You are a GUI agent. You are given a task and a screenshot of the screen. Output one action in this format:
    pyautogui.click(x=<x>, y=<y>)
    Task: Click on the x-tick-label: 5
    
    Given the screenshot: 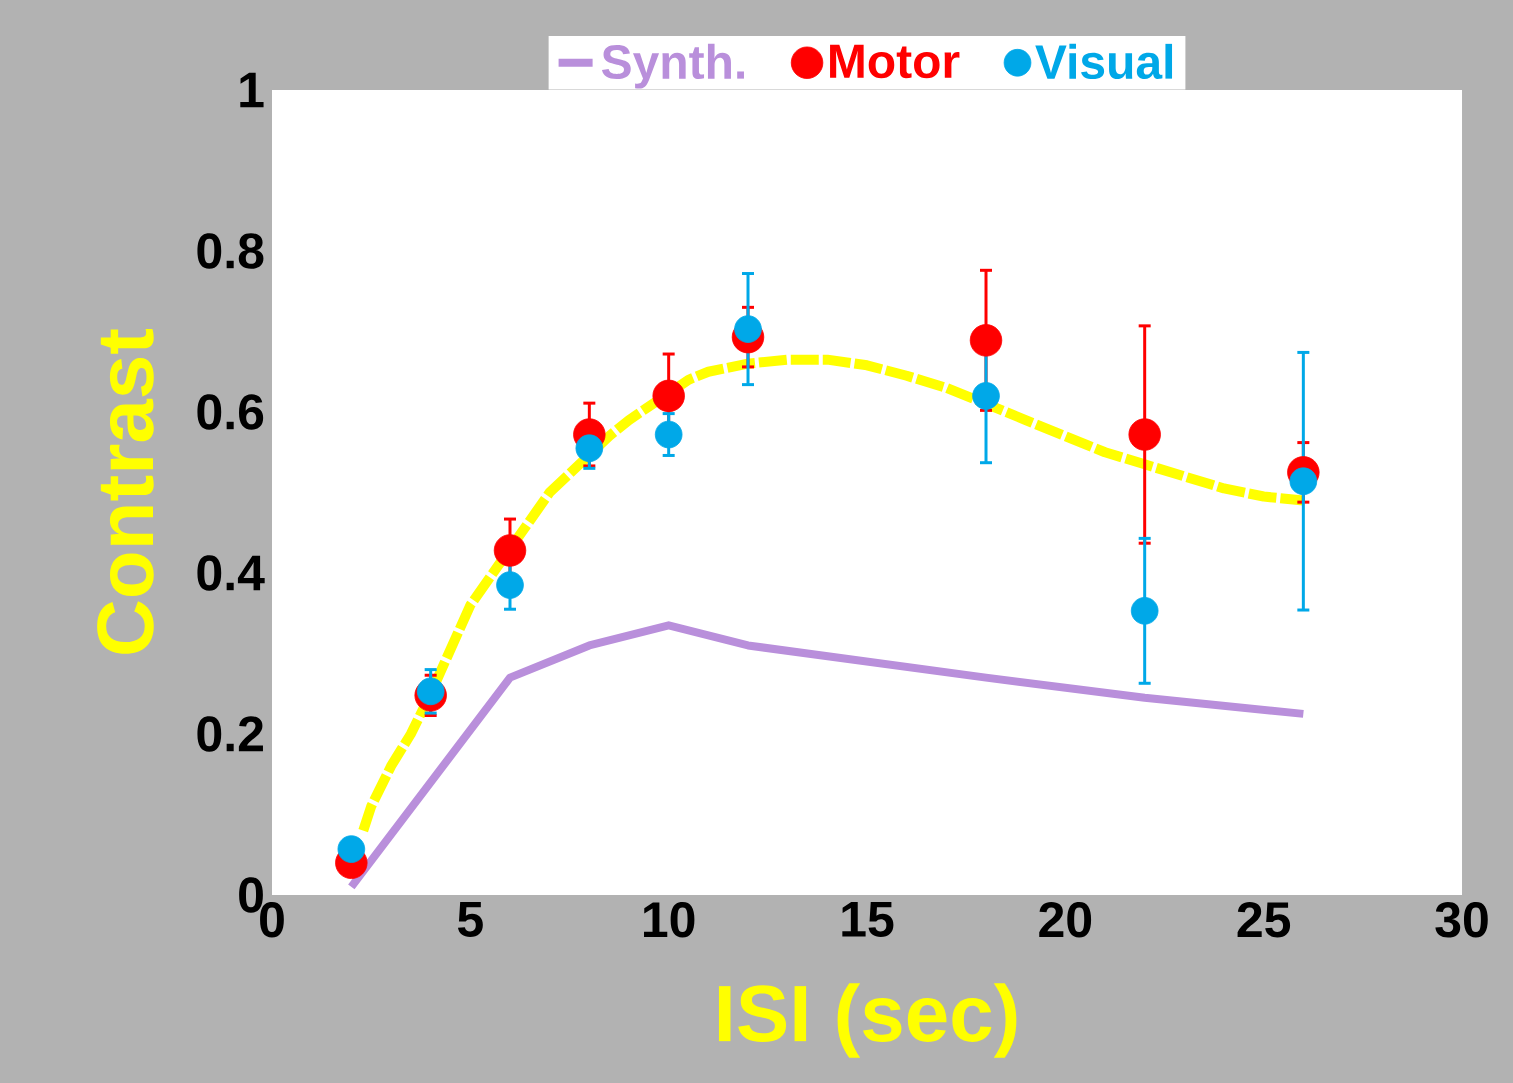 What is the action you would take?
    pyautogui.click(x=470, y=919)
    